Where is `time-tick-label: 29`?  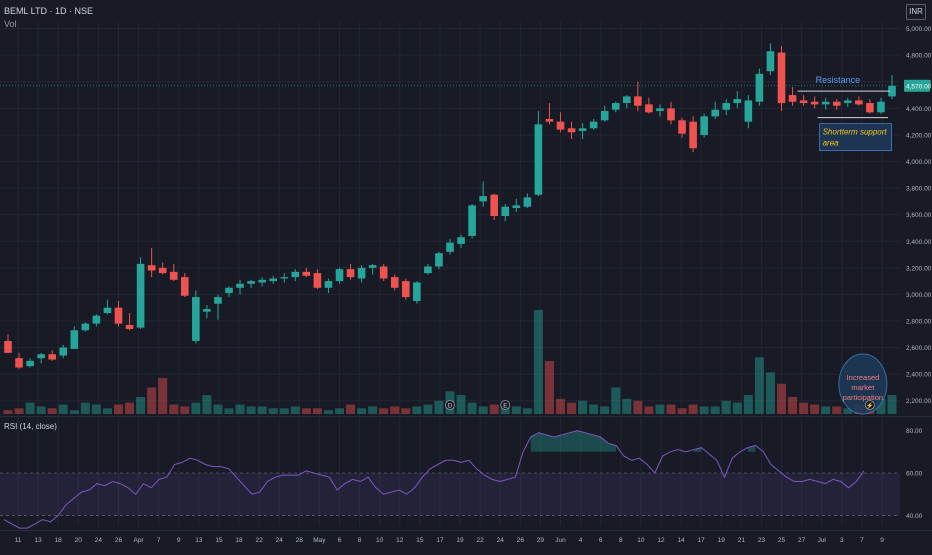 time-tick-label: 29 is located at coordinates (541, 540).